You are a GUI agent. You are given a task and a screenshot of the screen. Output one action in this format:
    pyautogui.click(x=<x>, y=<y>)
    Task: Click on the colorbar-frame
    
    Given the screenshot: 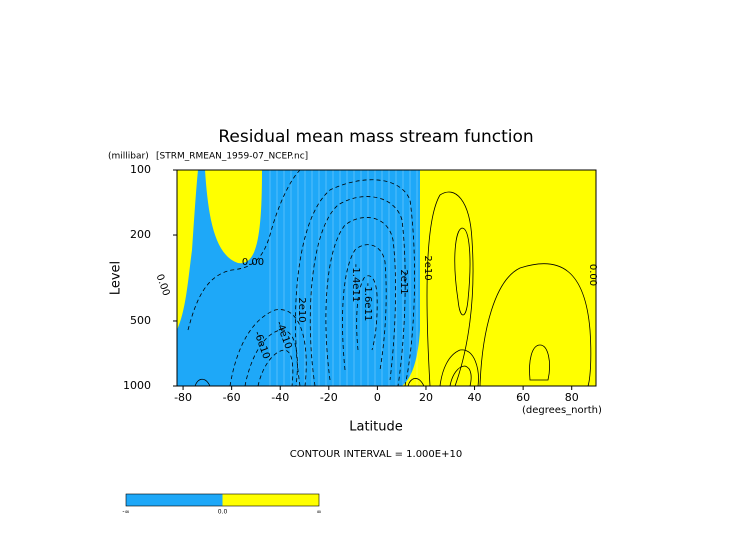 What is the action you would take?
    pyautogui.click(x=222, y=500)
    